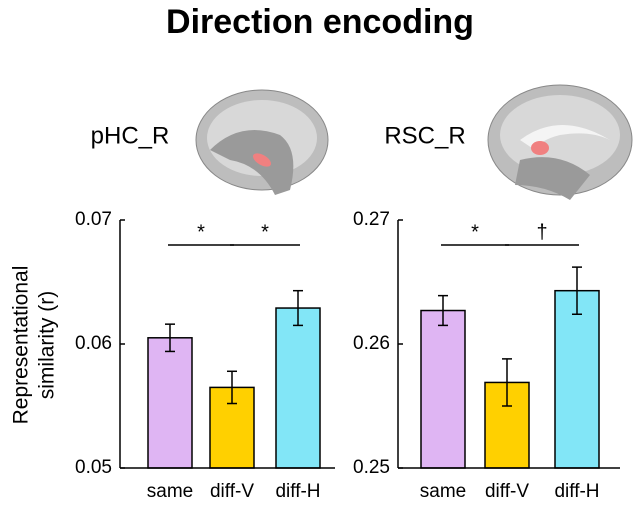 Image resolution: width=640 pixels, height=505 pixels. Describe the element at coordinates (21, 345) in the screenshot. I see `y-axis-label: Representational` at that location.